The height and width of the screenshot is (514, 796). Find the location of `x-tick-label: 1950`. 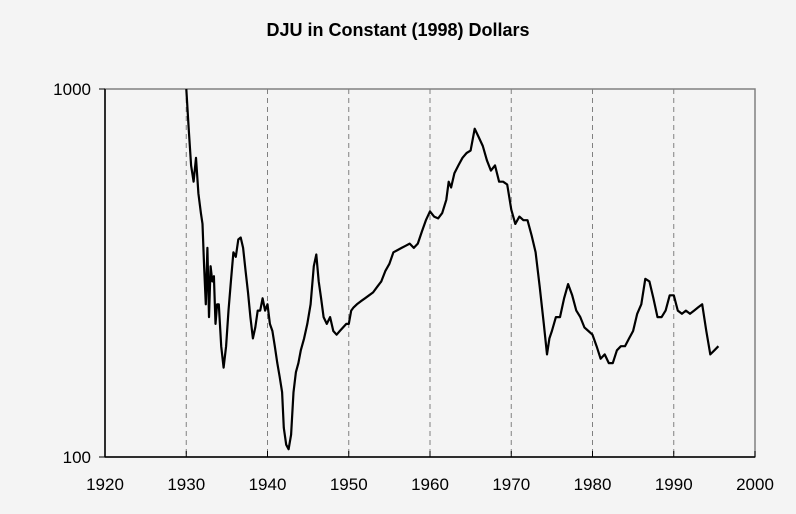

x-tick-label: 1950 is located at coordinates (349, 484).